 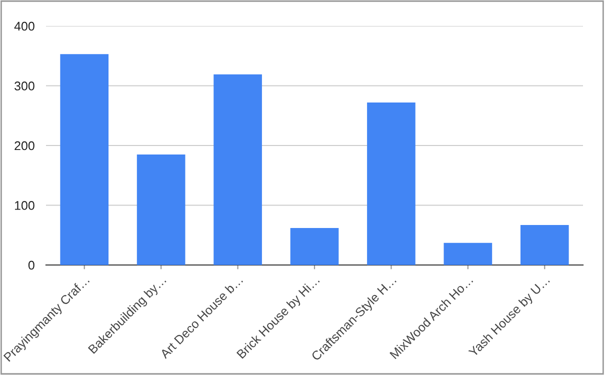 What do you see at coordinates (31, 265) in the screenshot?
I see `y-tick-label: 0` at bounding box center [31, 265].